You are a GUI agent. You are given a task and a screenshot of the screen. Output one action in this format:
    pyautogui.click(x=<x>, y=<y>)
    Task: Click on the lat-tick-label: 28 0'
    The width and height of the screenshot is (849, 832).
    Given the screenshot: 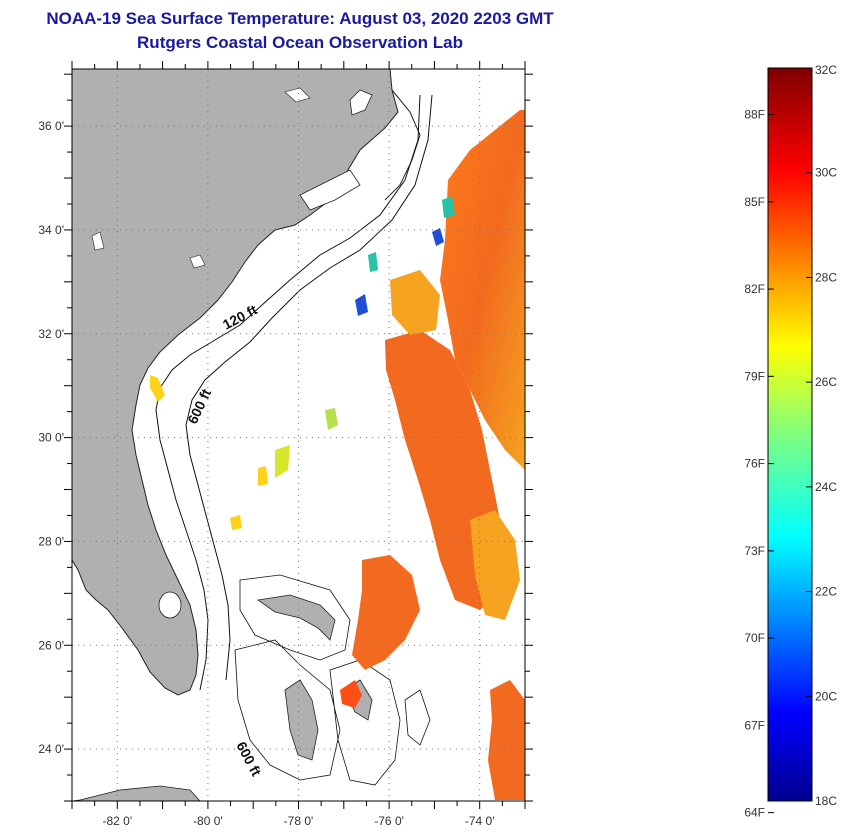 What is the action you would take?
    pyautogui.click(x=51, y=541)
    